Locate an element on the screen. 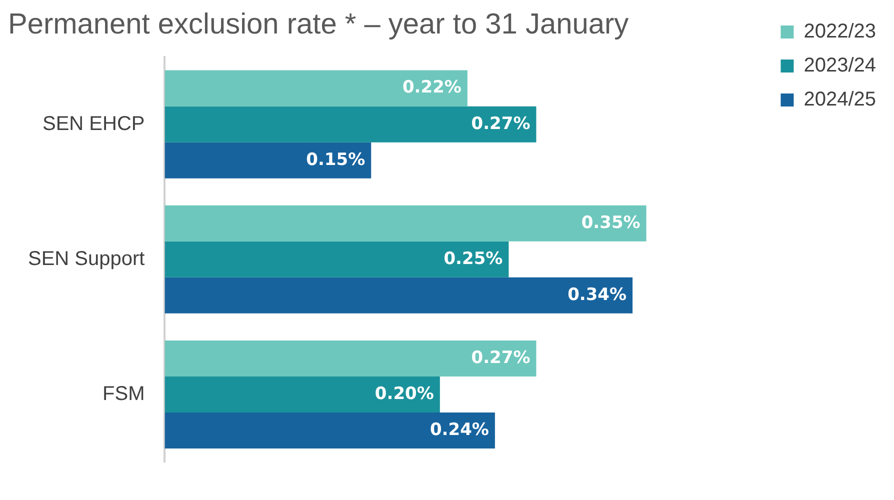  y-tick-label: FSM is located at coordinates (123, 393).